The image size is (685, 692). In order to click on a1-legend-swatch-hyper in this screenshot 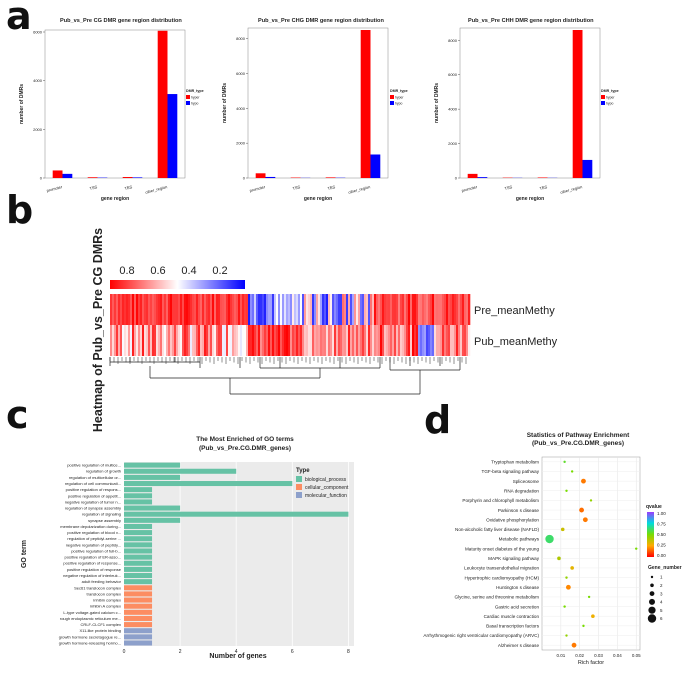, I will do `click(188, 97)`.